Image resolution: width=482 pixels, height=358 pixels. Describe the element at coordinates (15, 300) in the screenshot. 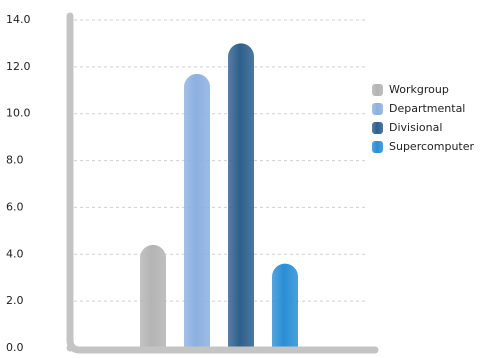

I see `y-tick-label: 2.0` at that location.